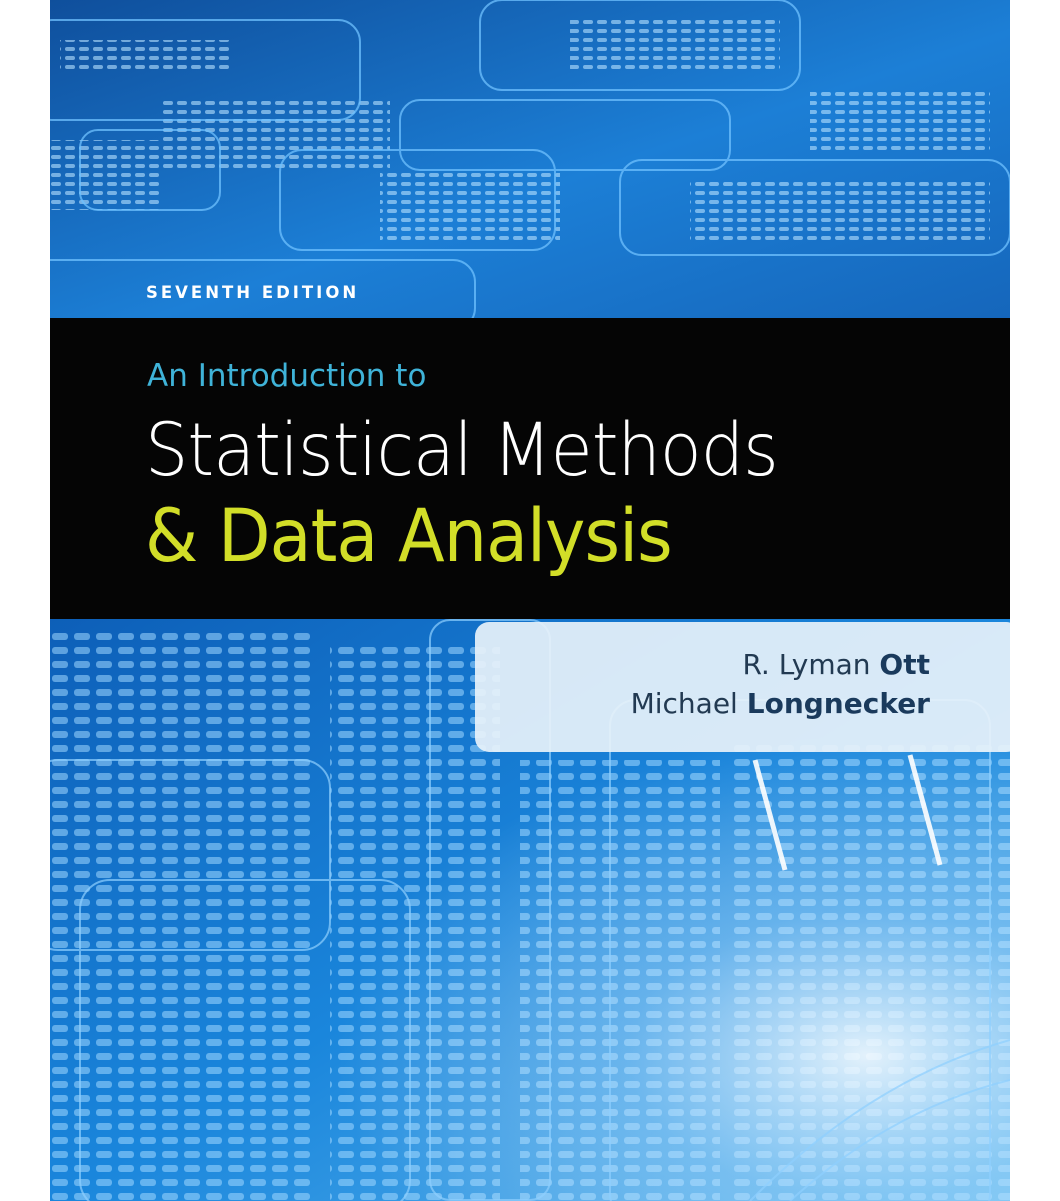  What do you see at coordinates (462, 450) in the screenshot?
I see `title-line-2: Statistical Methods` at bounding box center [462, 450].